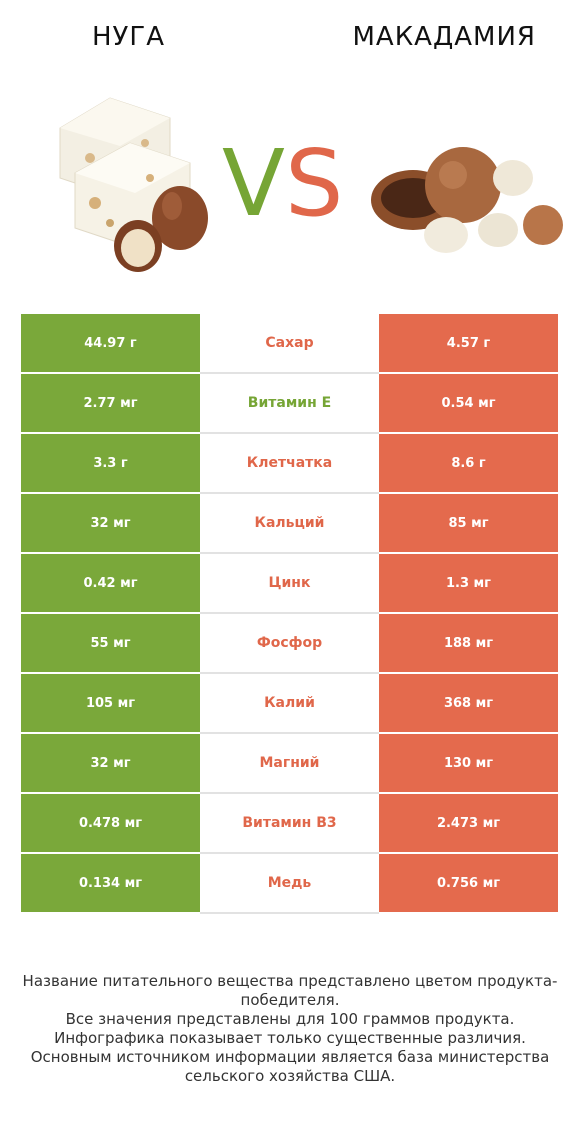  What do you see at coordinates (283, 183) in the screenshot?
I see `vs-logo: VS` at bounding box center [283, 183].